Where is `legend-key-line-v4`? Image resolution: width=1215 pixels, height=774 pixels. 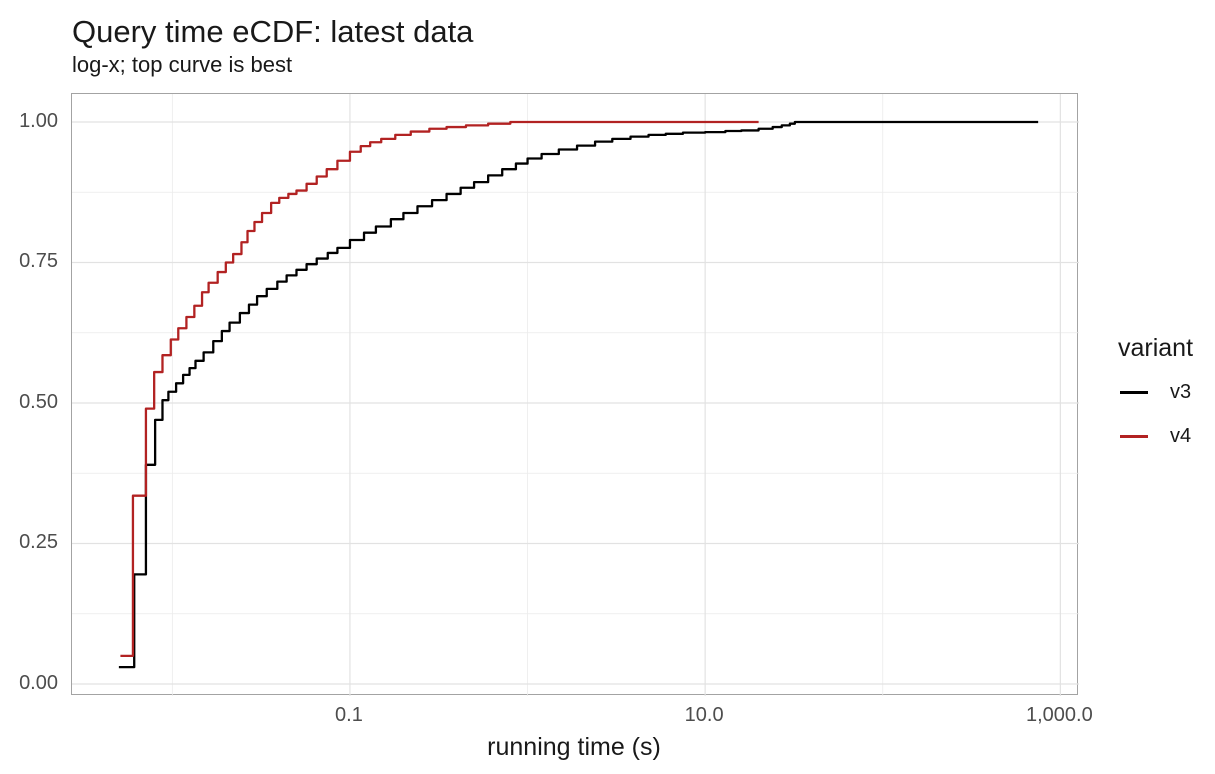
legend-key-line-v4 is located at coordinates (1134, 436).